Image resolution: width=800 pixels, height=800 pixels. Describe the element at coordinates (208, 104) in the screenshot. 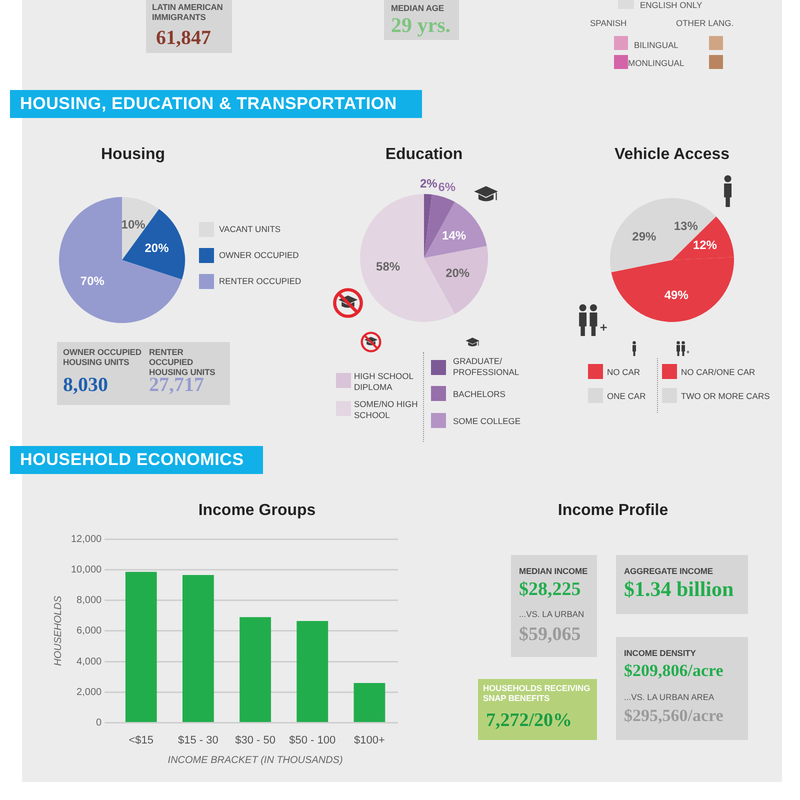

I see `text: HOUSING, EDUCATION & TRANSPORTATION` at that location.